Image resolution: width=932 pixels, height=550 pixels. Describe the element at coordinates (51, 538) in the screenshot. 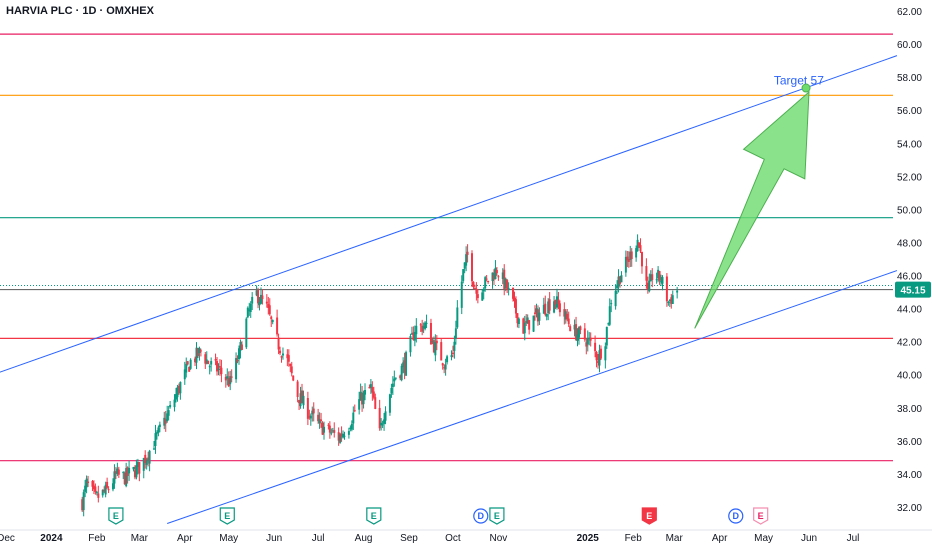

I see `time-tick-label: 2024` at that location.